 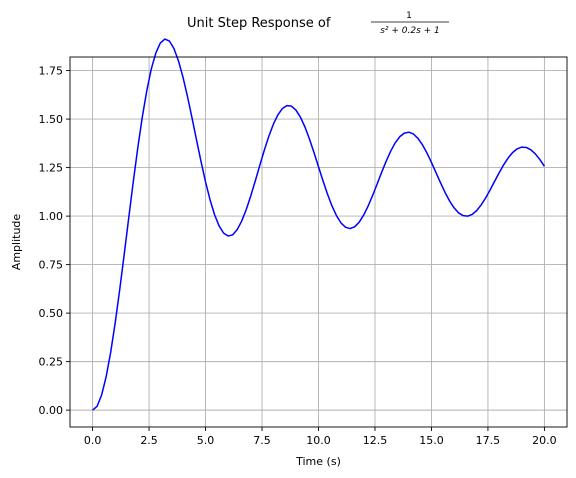 I want to click on y-tick-label: 1.25, so click(x=51, y=168).